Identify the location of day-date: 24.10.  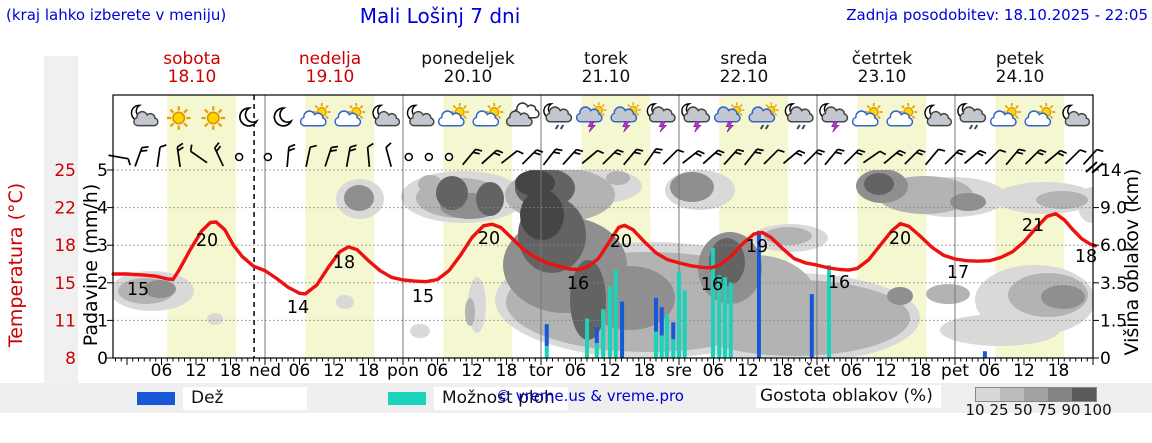
(1020, 77).